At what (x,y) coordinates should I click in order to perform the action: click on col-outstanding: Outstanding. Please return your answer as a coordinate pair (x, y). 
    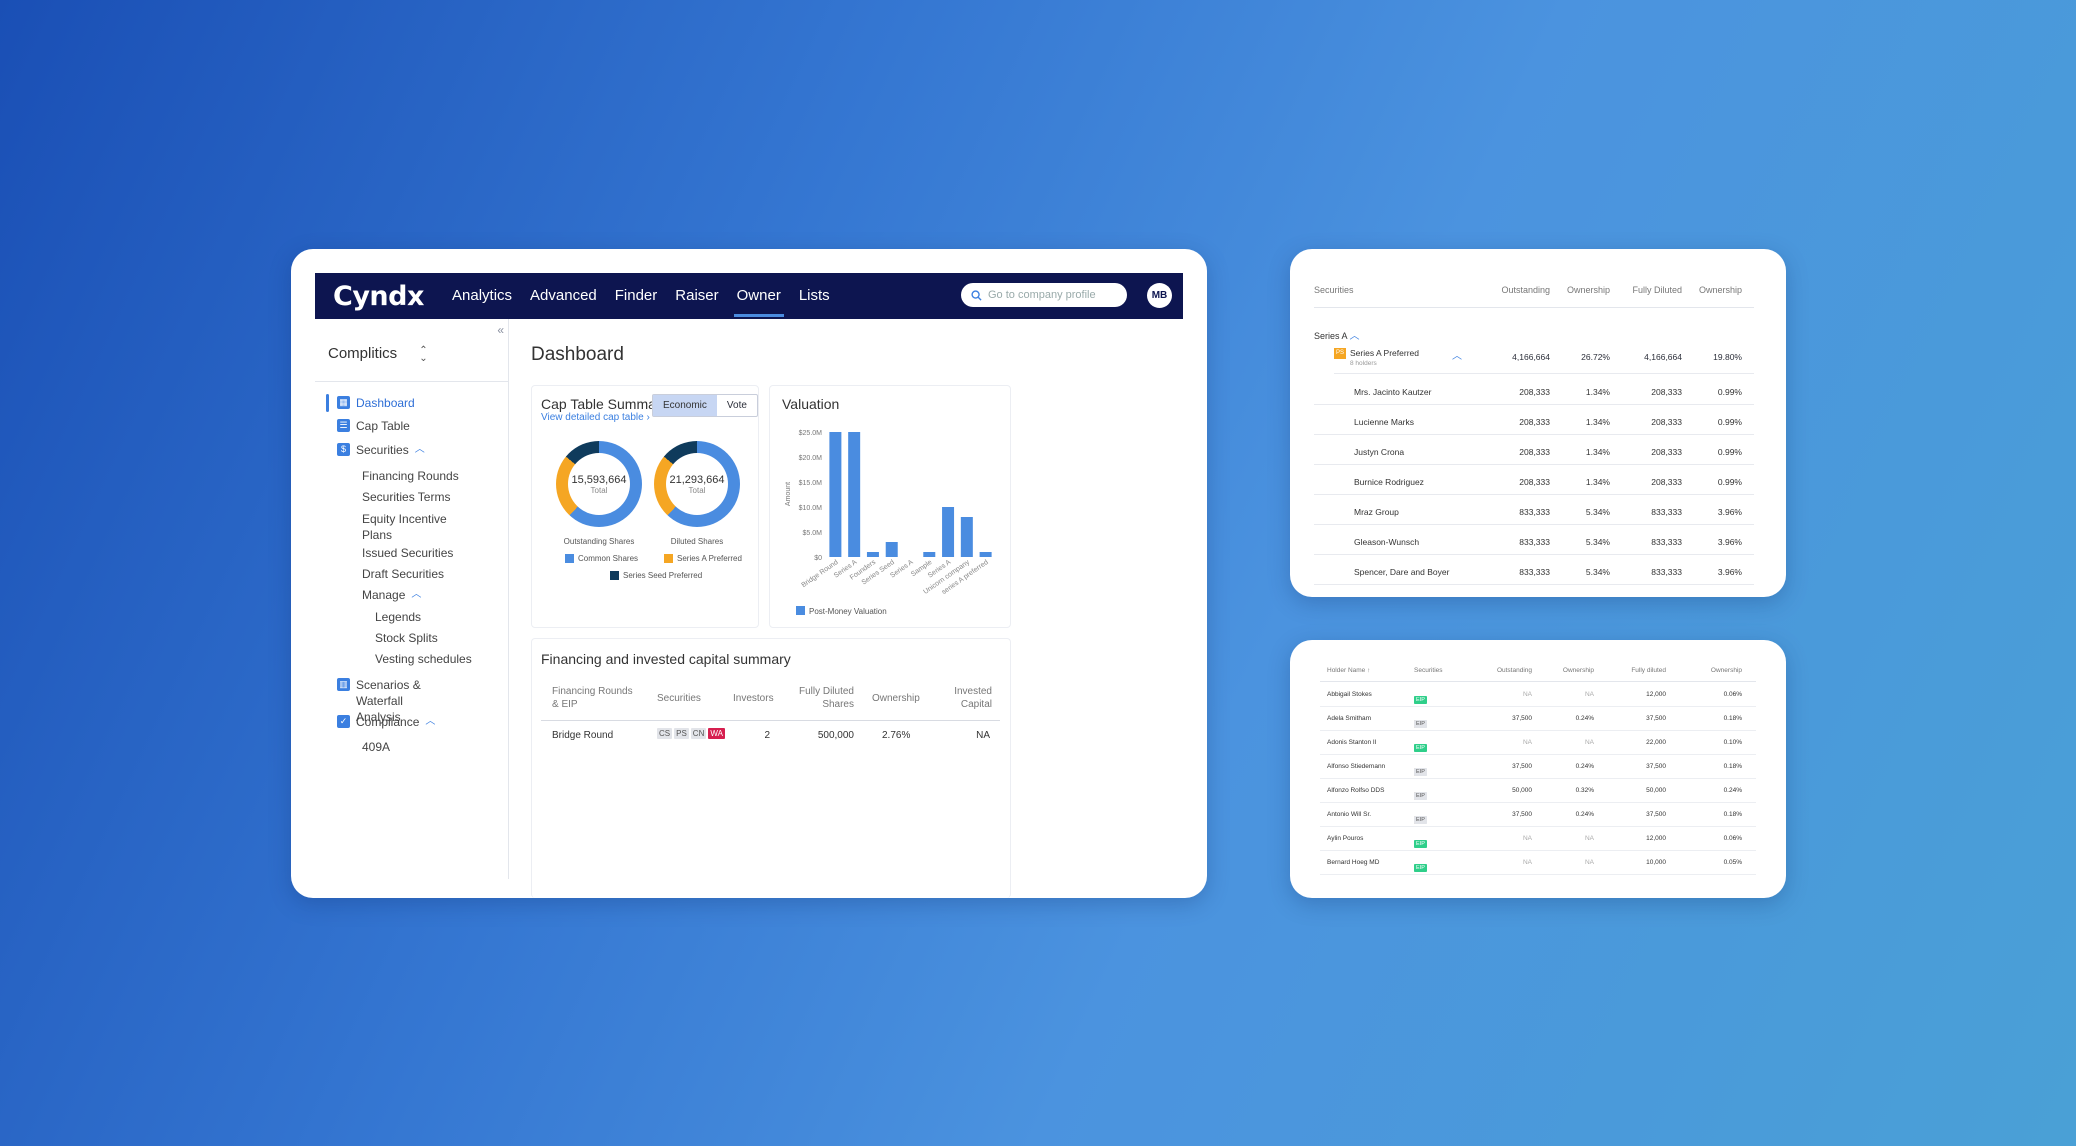
    Looking at the image, I should click on (1514, 670).